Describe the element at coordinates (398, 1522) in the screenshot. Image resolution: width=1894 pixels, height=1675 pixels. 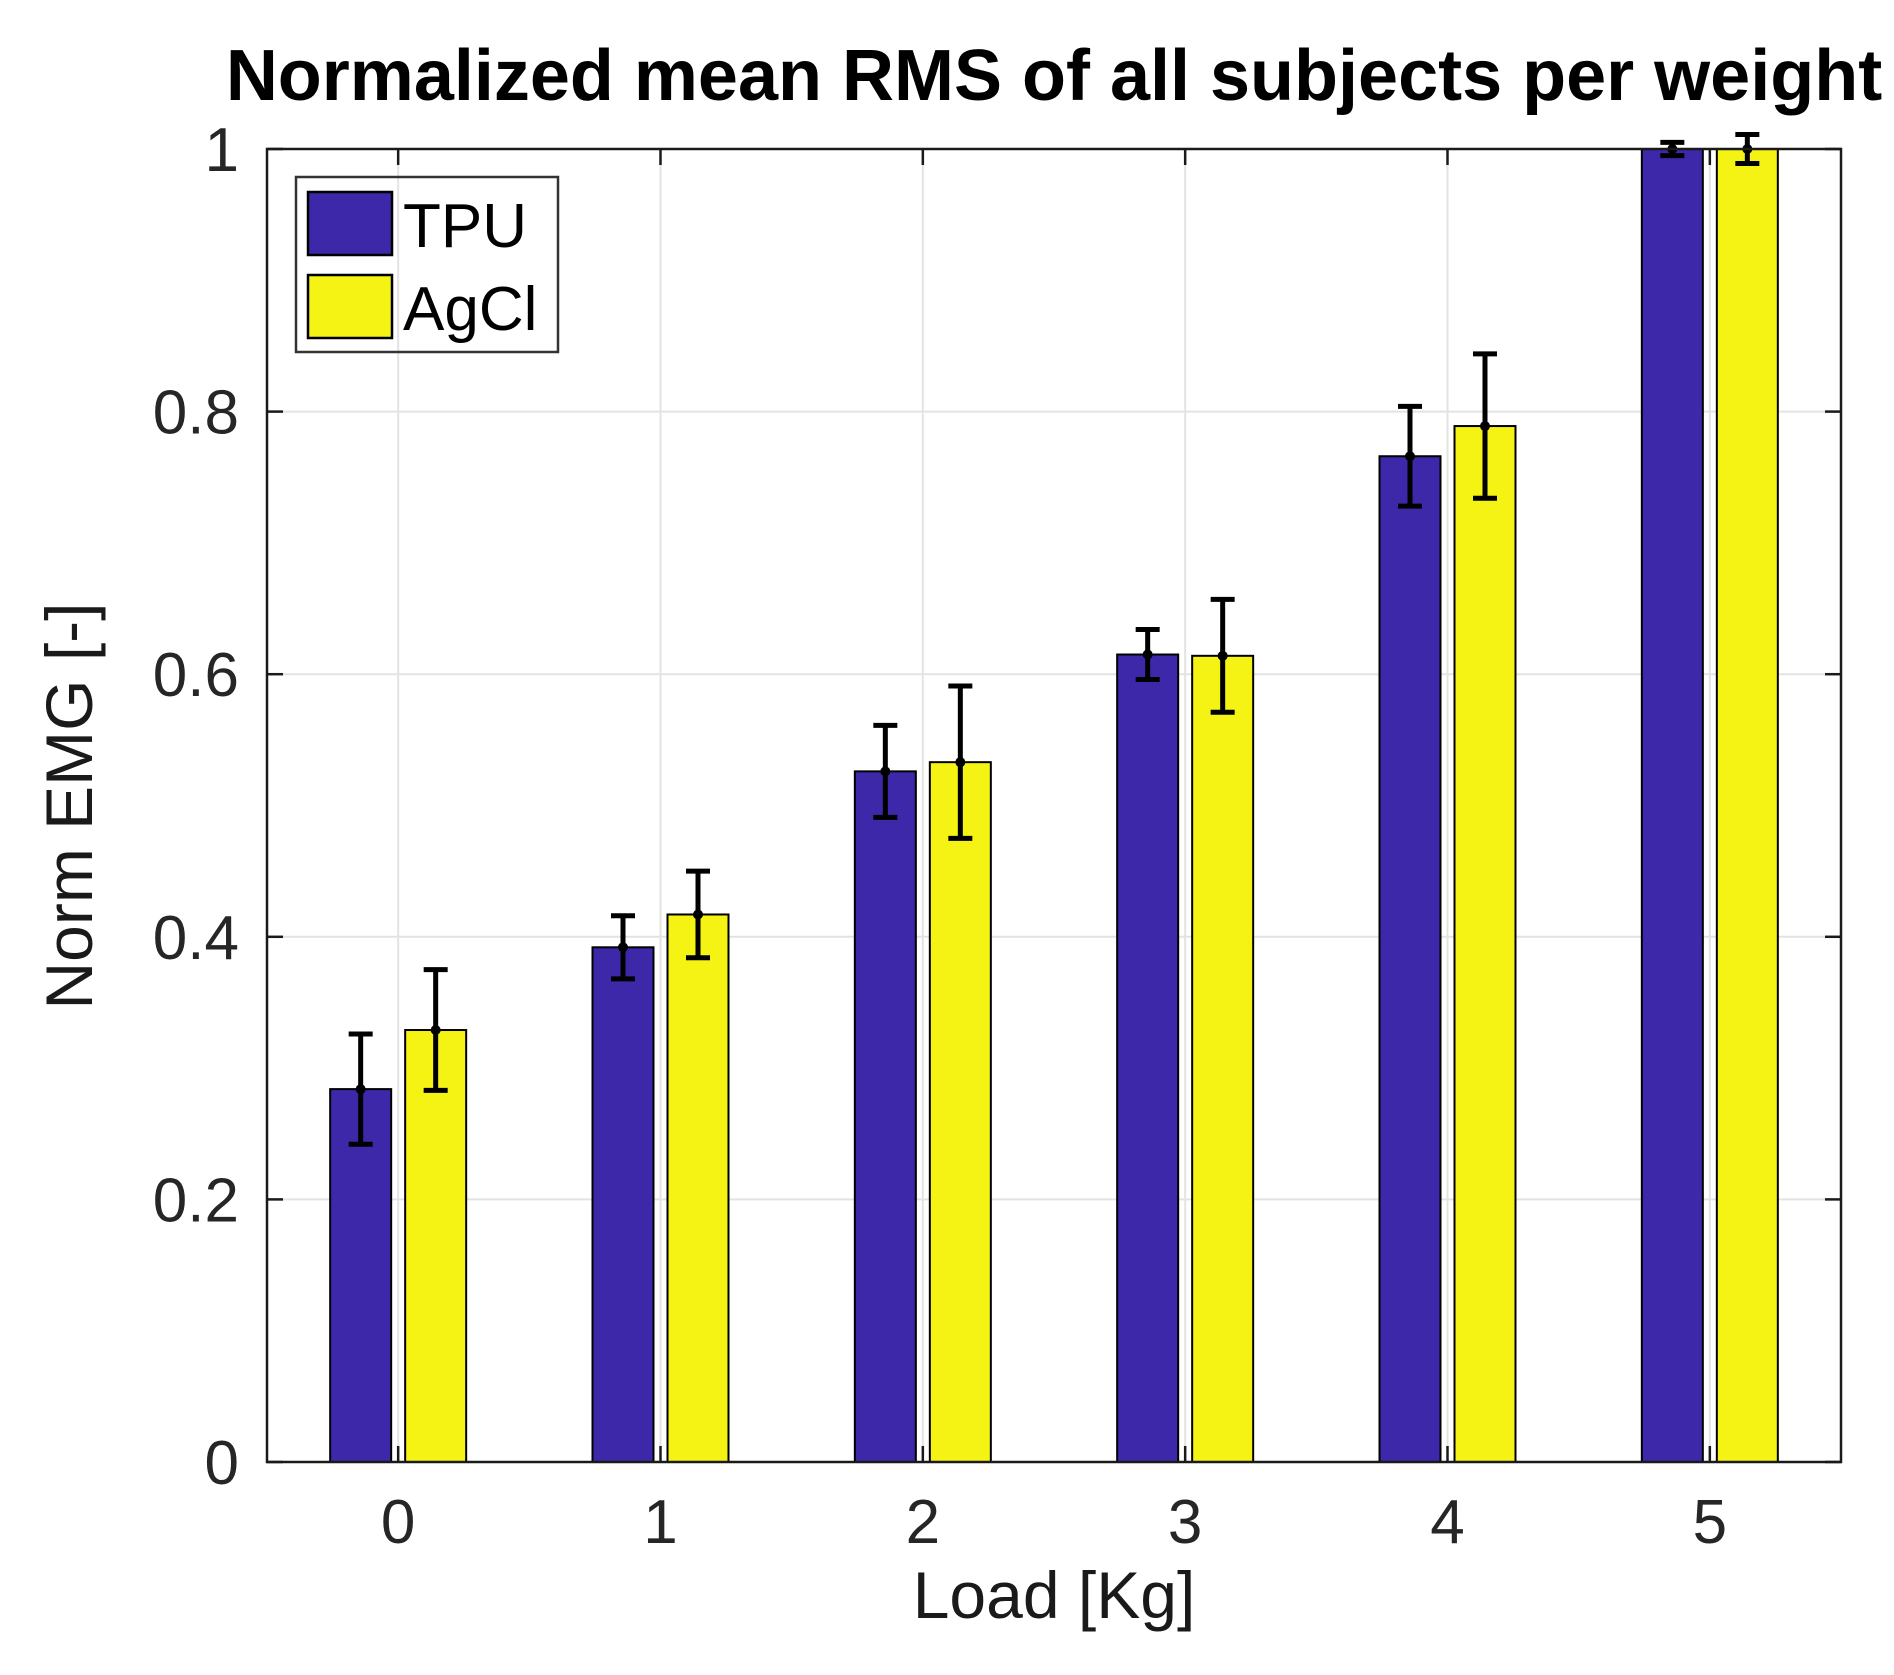
I see `x-tick-label: 0` at that location.